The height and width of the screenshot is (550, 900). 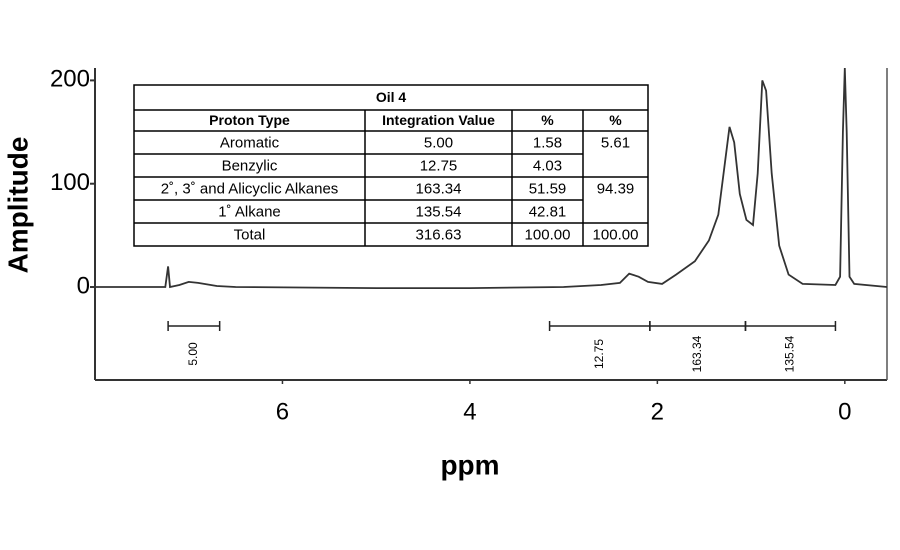 I want to click on table-cell: Total, so click(x=250, y=234).